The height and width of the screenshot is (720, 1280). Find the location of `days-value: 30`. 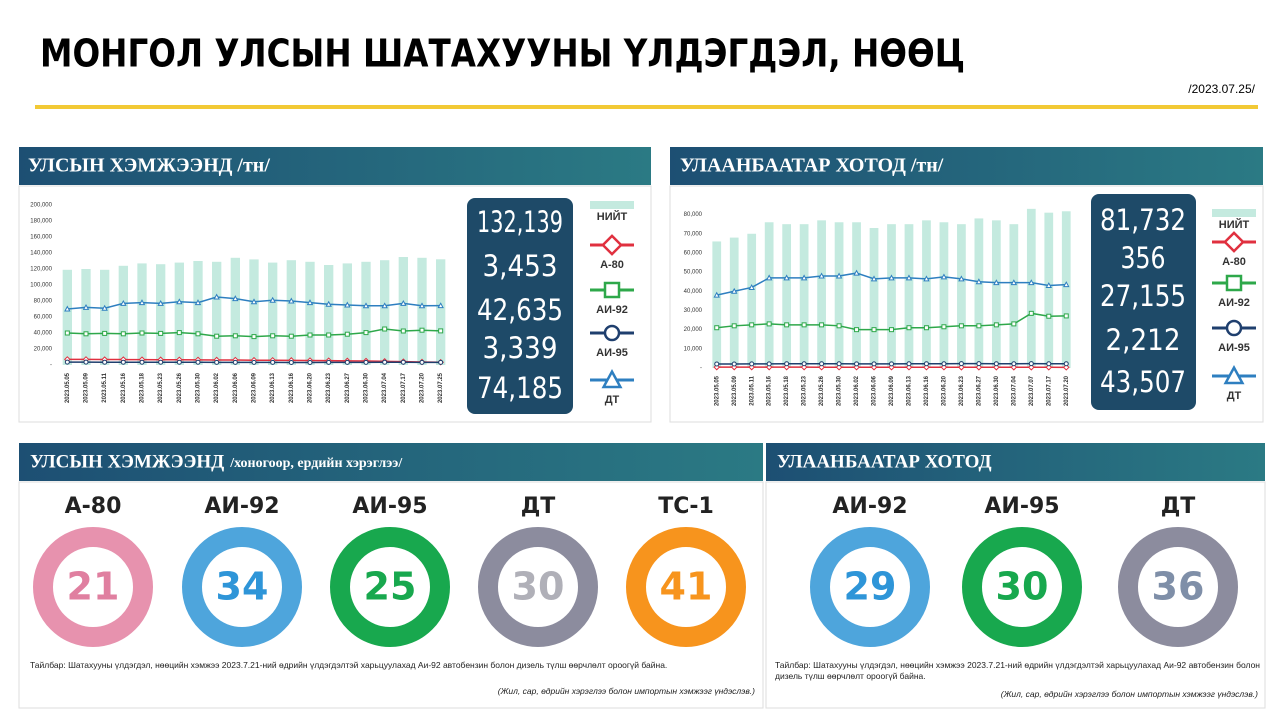

days-value: 30 is located at coordinates (1022, 587).